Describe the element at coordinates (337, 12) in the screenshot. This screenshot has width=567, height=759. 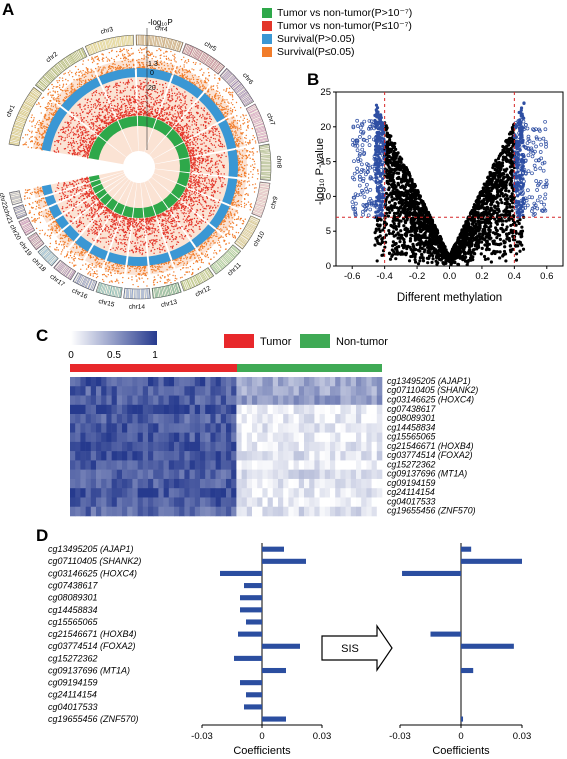
I see `legend-entry: Tumor vs non-tumor(P>10⁻⁷)` at that location.